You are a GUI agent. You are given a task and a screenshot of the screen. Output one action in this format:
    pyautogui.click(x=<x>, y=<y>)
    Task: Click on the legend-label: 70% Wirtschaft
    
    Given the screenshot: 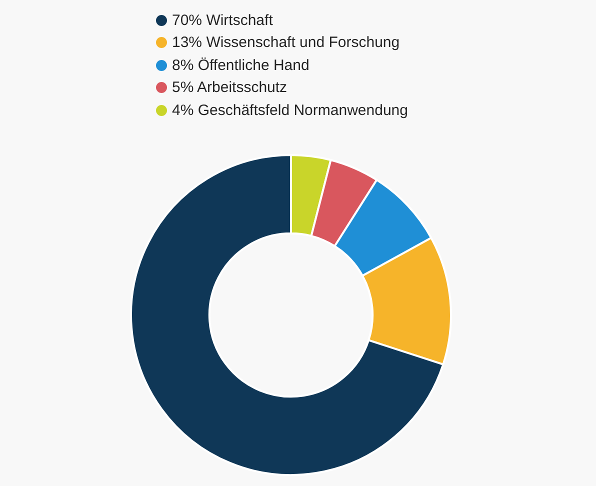 What is the action you would take?
    pyautogui.click(x=222, y=20)
    